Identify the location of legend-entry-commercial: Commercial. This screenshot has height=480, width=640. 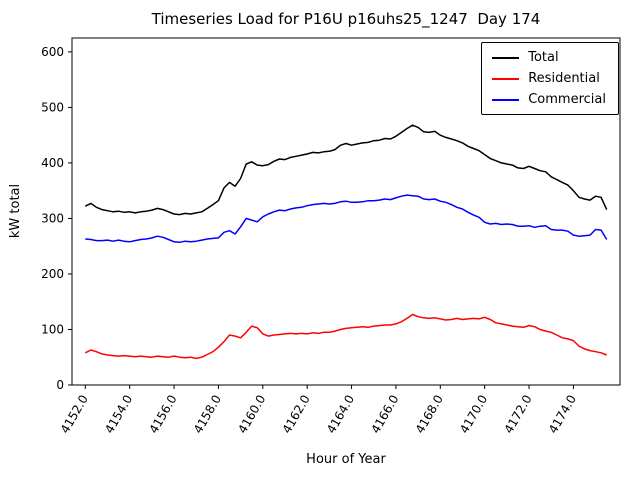
(549, 99).